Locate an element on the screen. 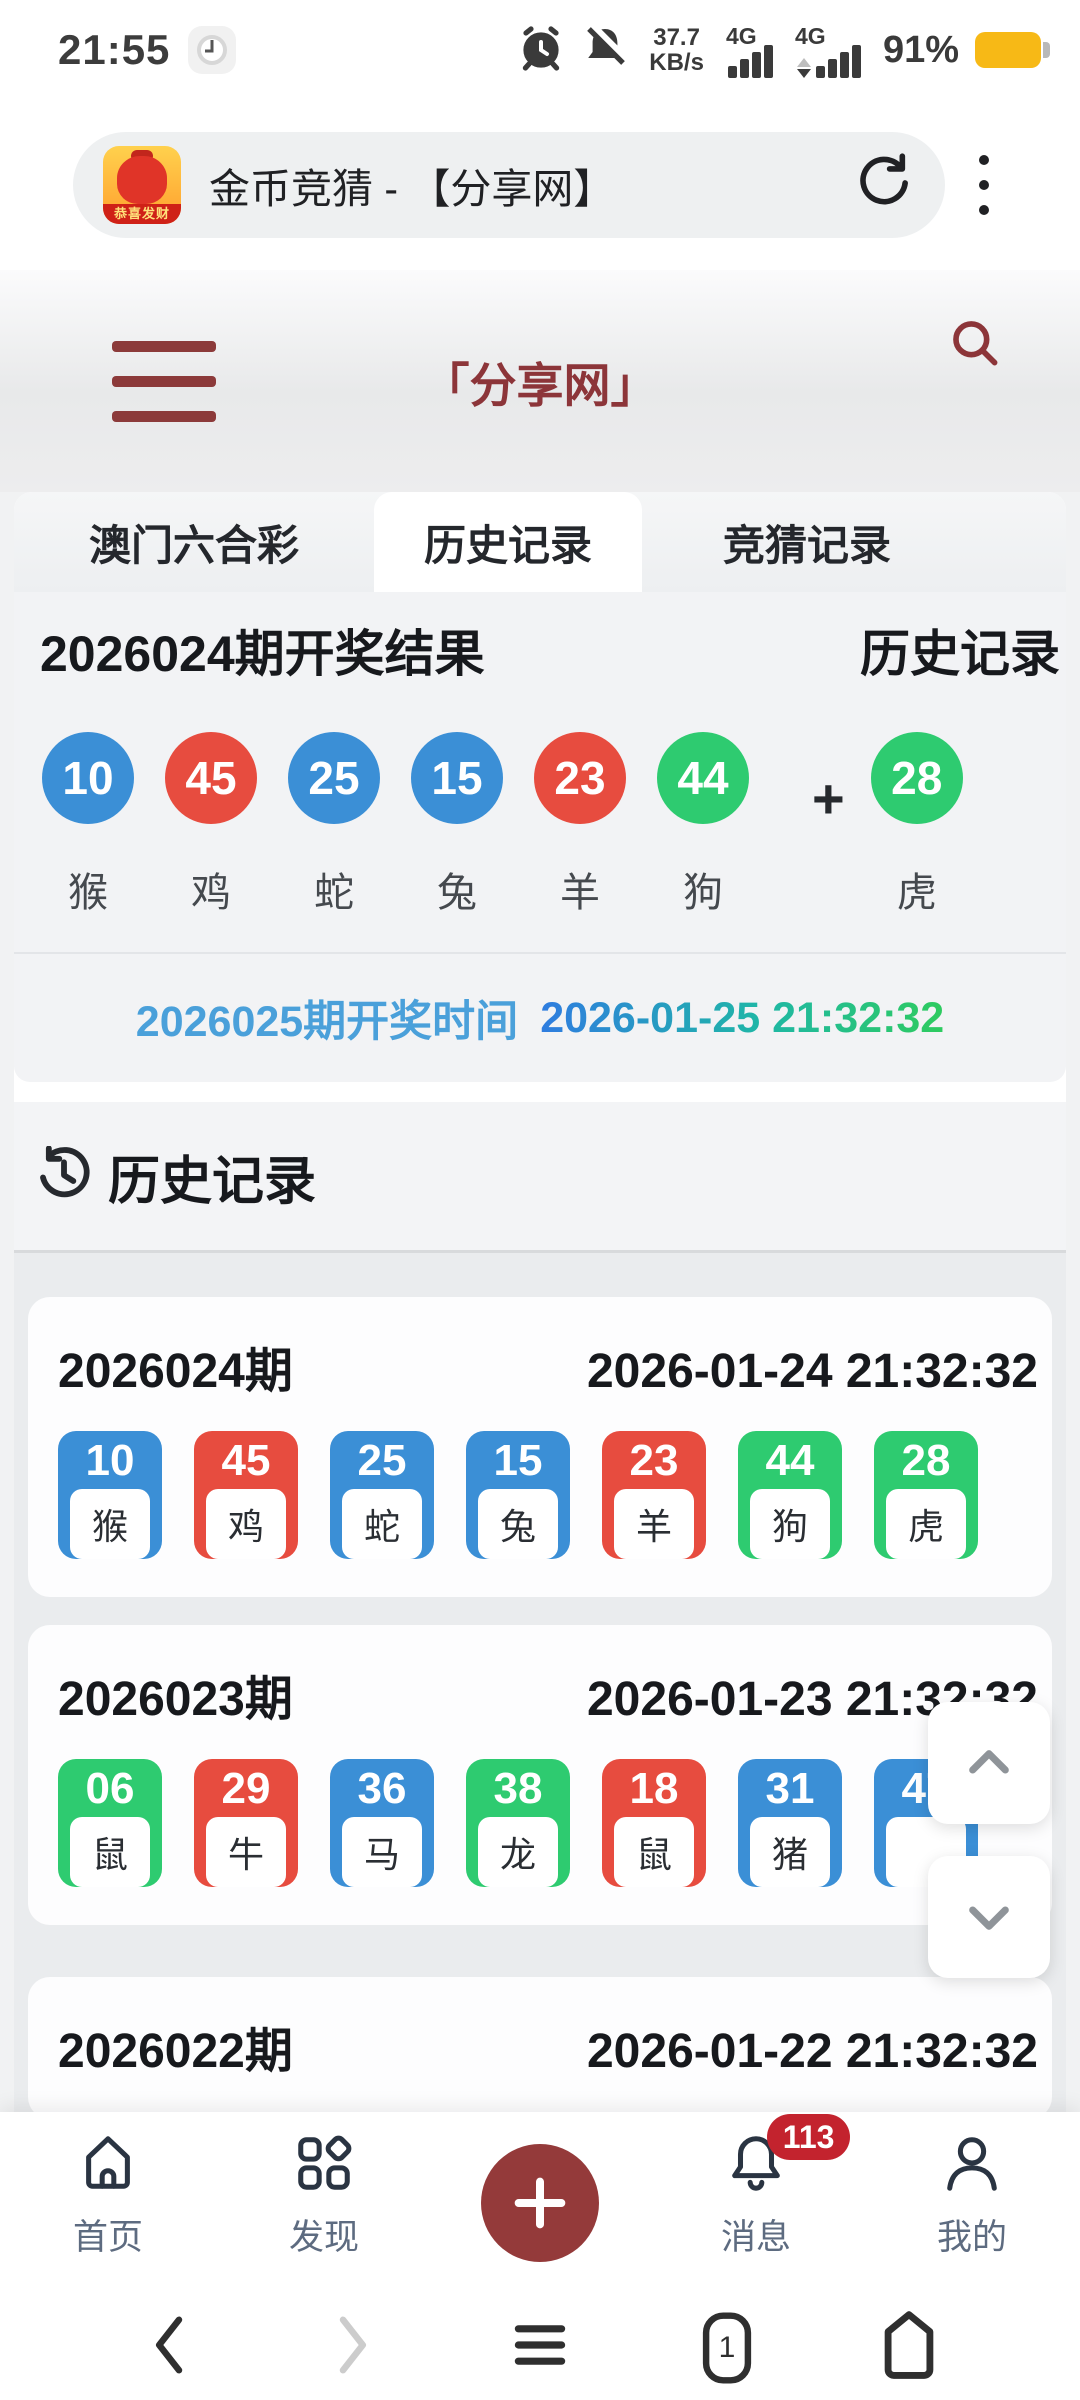 Image resolution: width=1080 pixels, height=2400 pixels. discover-icon is located at coordinates (324, 2165).